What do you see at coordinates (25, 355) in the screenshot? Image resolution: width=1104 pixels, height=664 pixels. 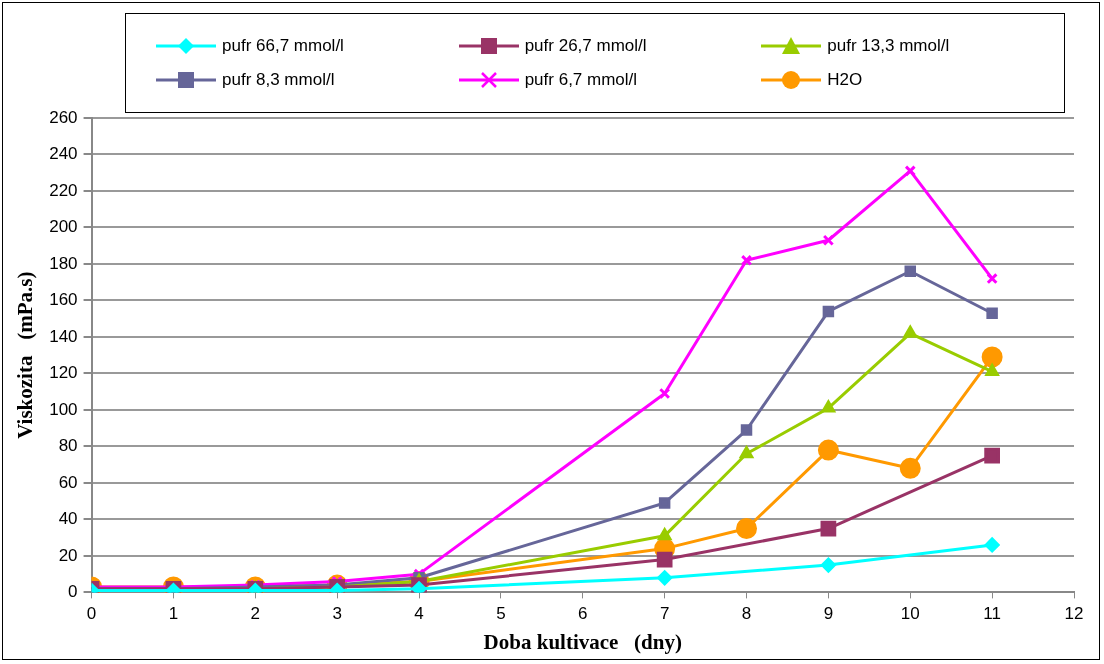 I see `y-axis-title: Viskozita (mPa.s)` at bounding box center [25, 355].